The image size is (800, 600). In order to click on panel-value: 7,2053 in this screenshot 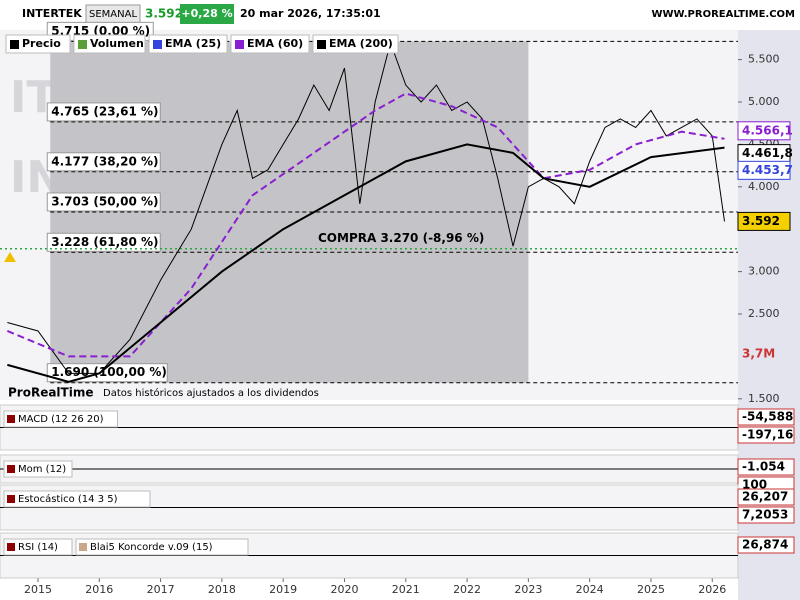, I will do `click(765, 515)`.